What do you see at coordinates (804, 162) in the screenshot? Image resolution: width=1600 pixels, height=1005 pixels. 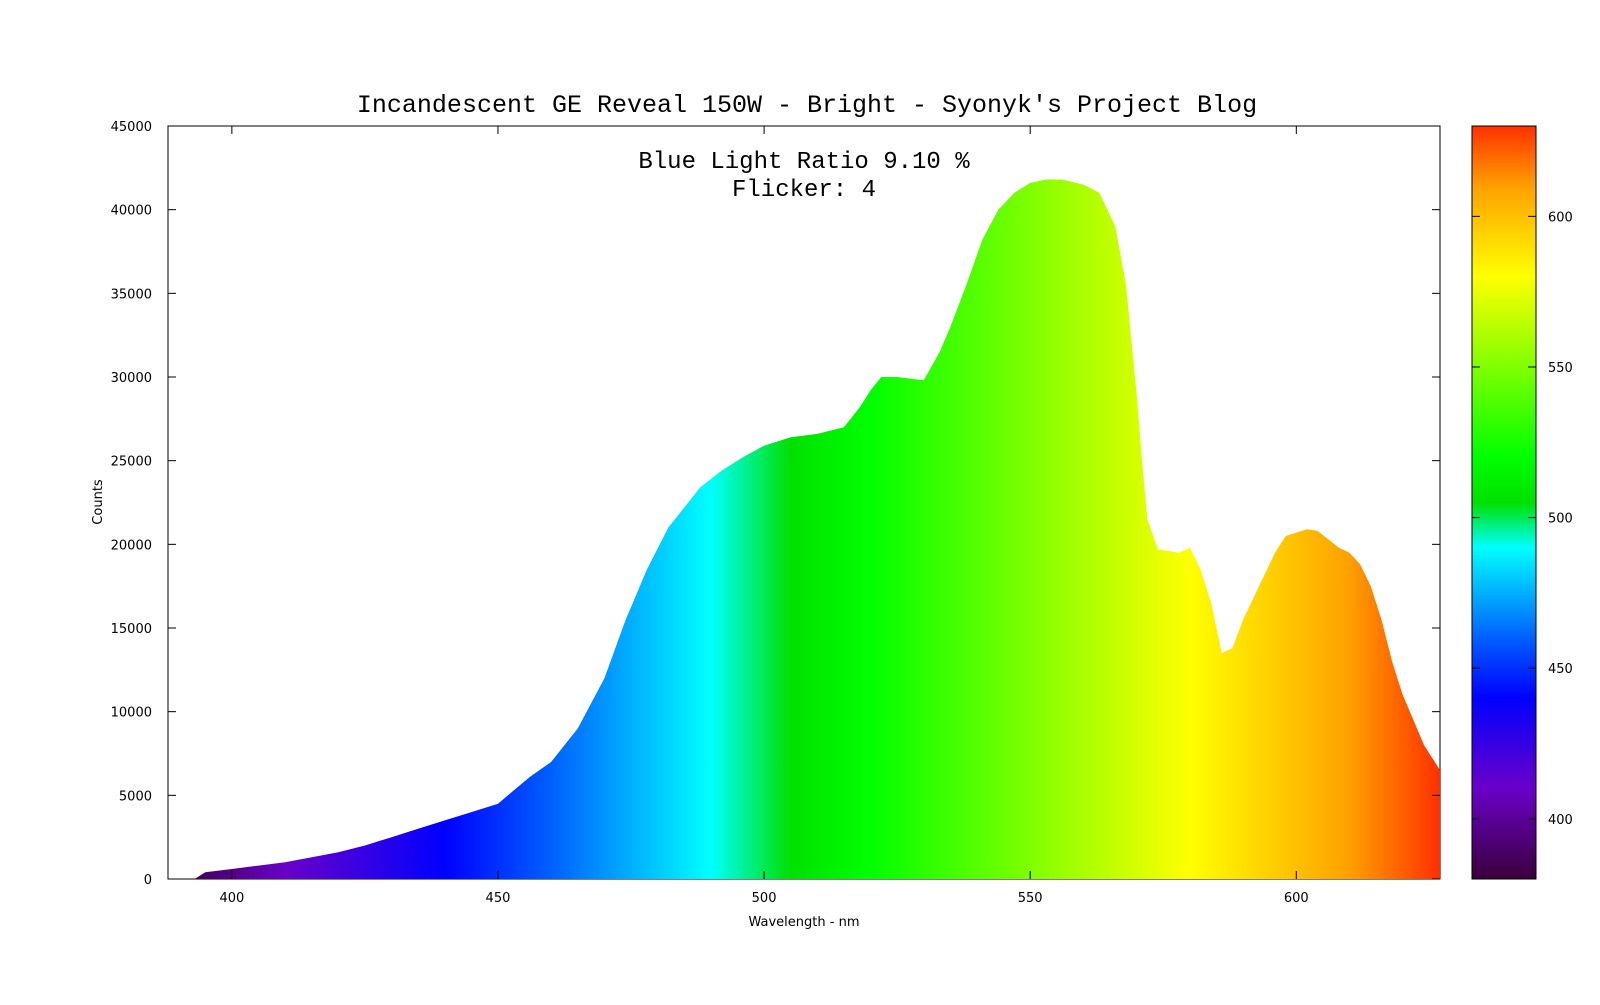 I see `blue-light-ratio-annotation: Blue Light Ratio 9.10 %` at bounding box center [804, 162].